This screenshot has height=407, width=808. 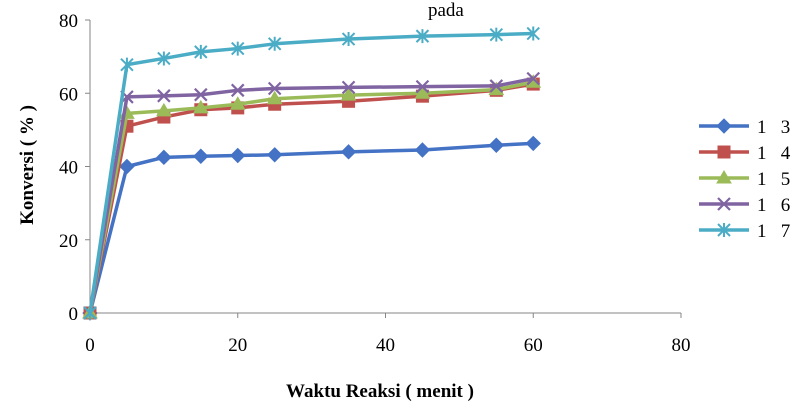 What do you see at coordinates (68, 168) in the screenshot?
I see `y-tick-label: 40` at bounding box center [68, 168].